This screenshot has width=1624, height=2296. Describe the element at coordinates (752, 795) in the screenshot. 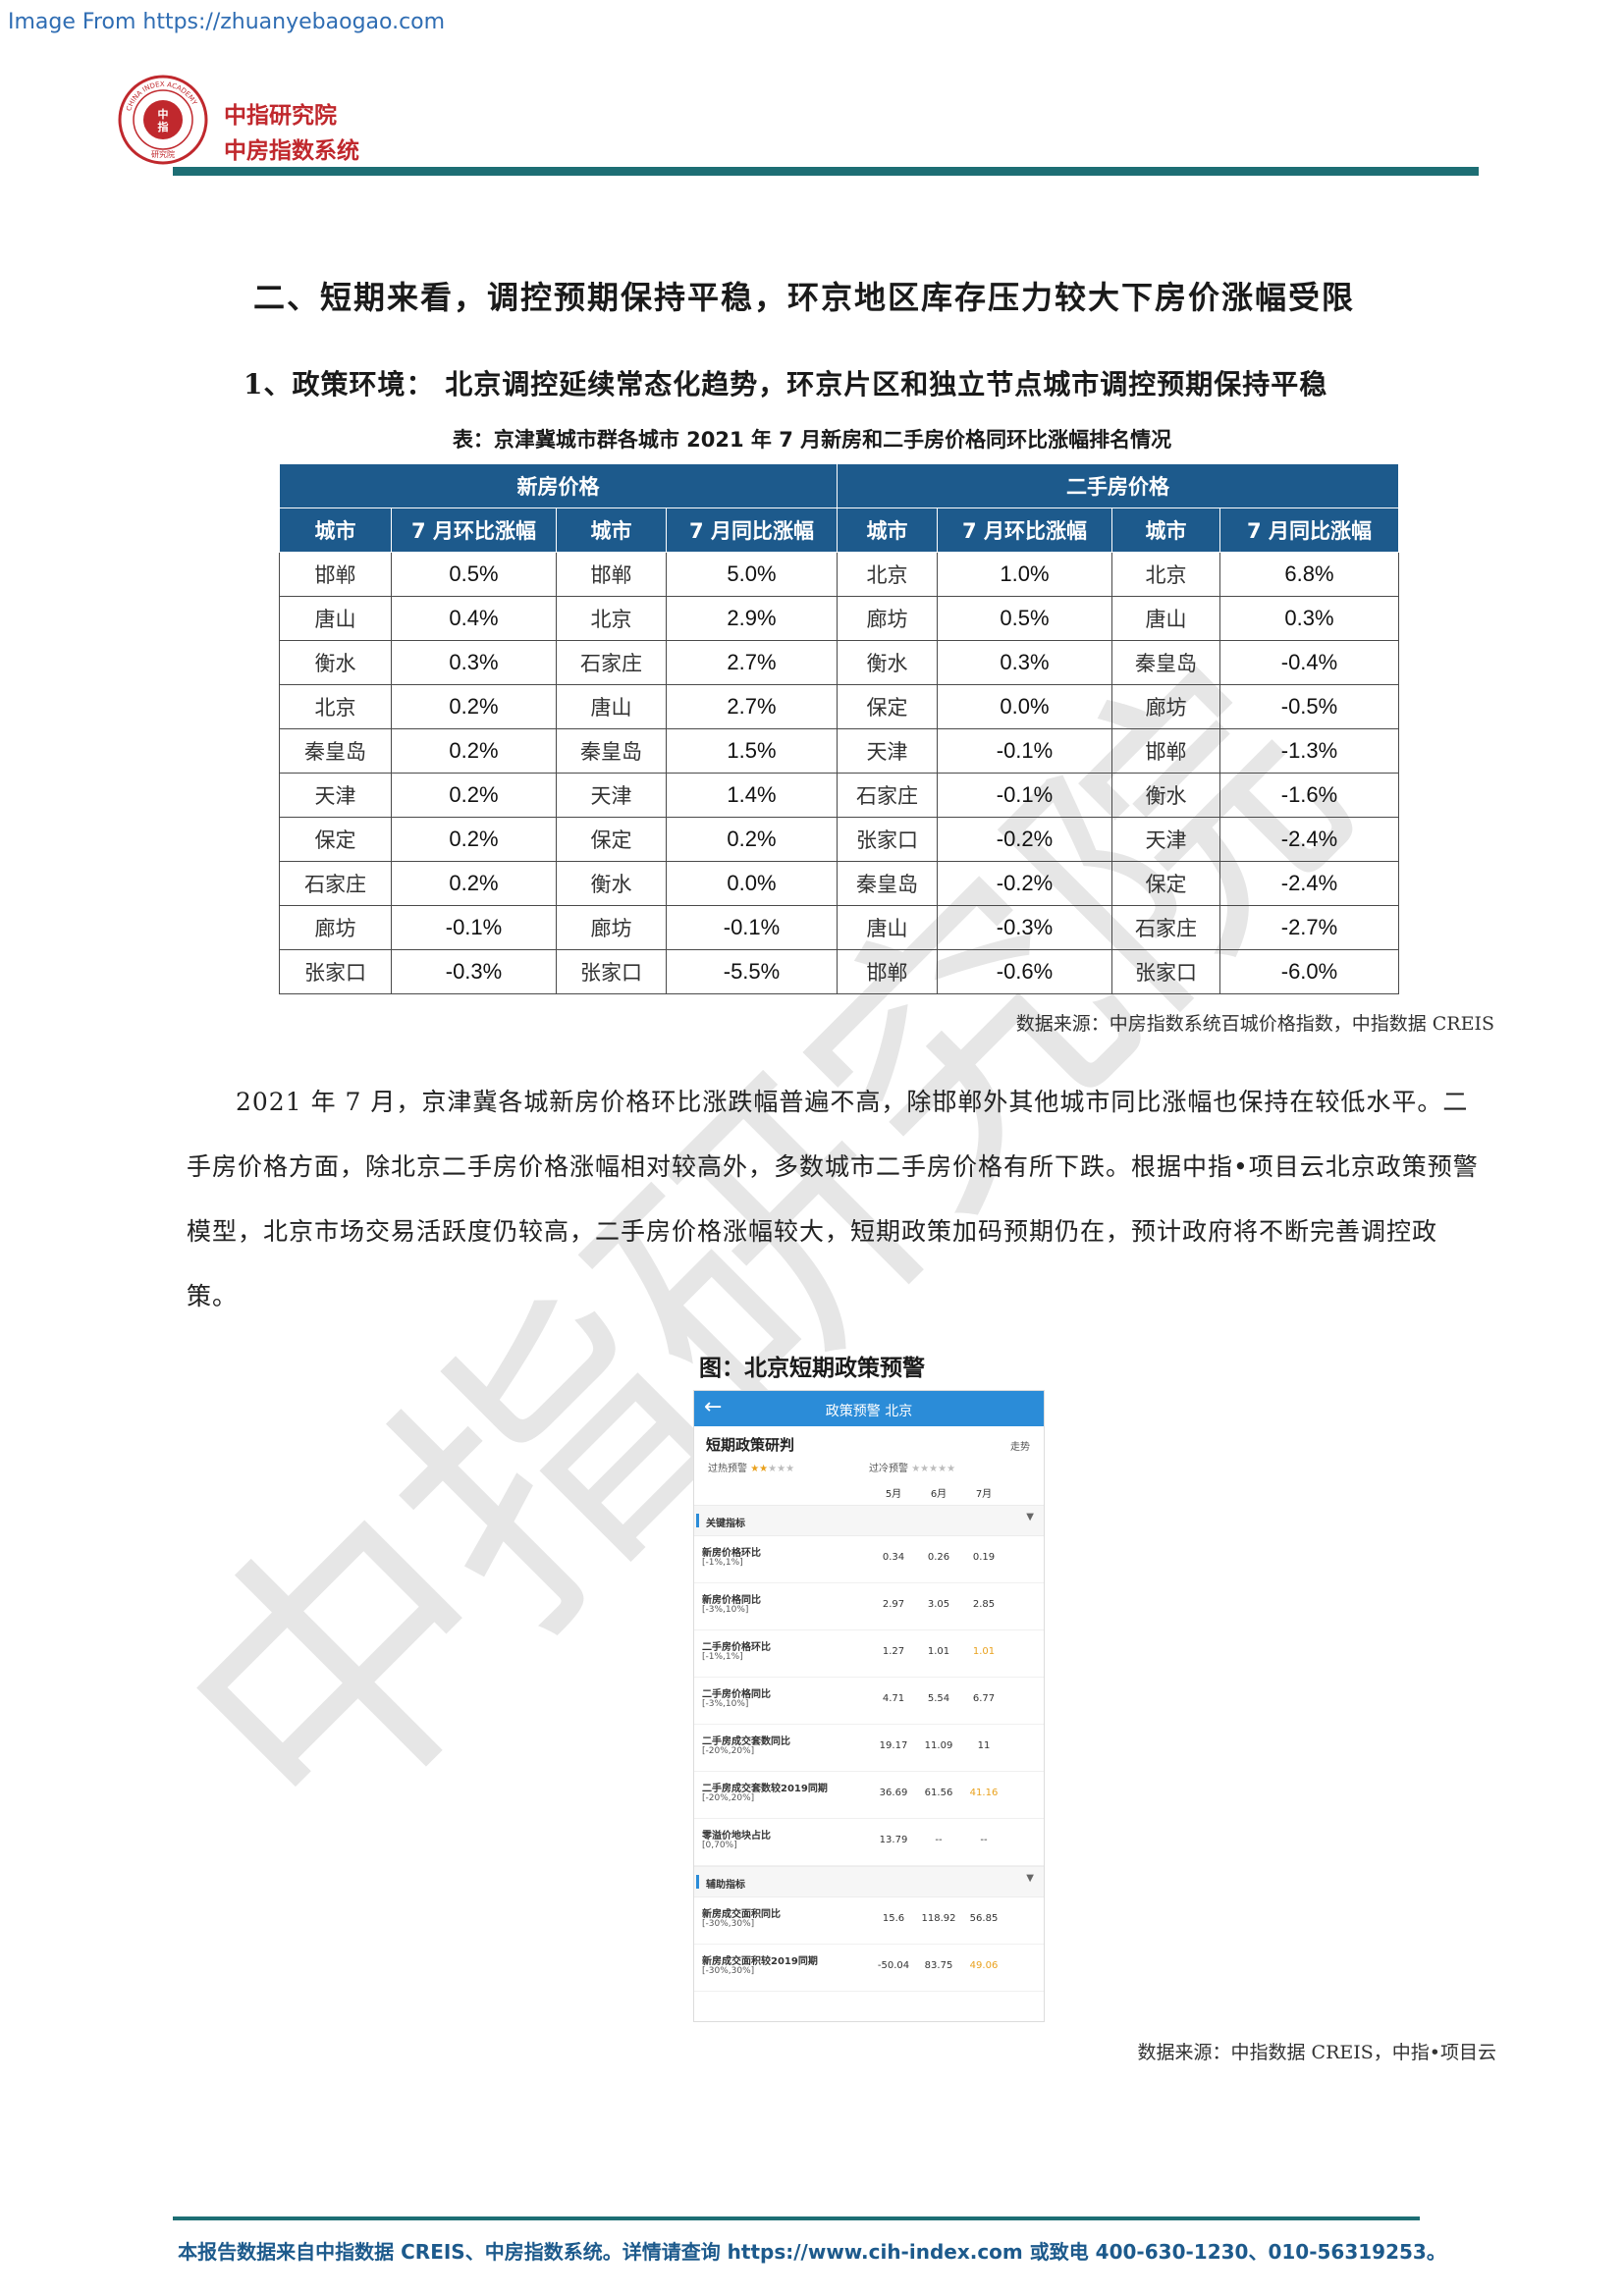

I see `value-cell: 1.4%` at that location.